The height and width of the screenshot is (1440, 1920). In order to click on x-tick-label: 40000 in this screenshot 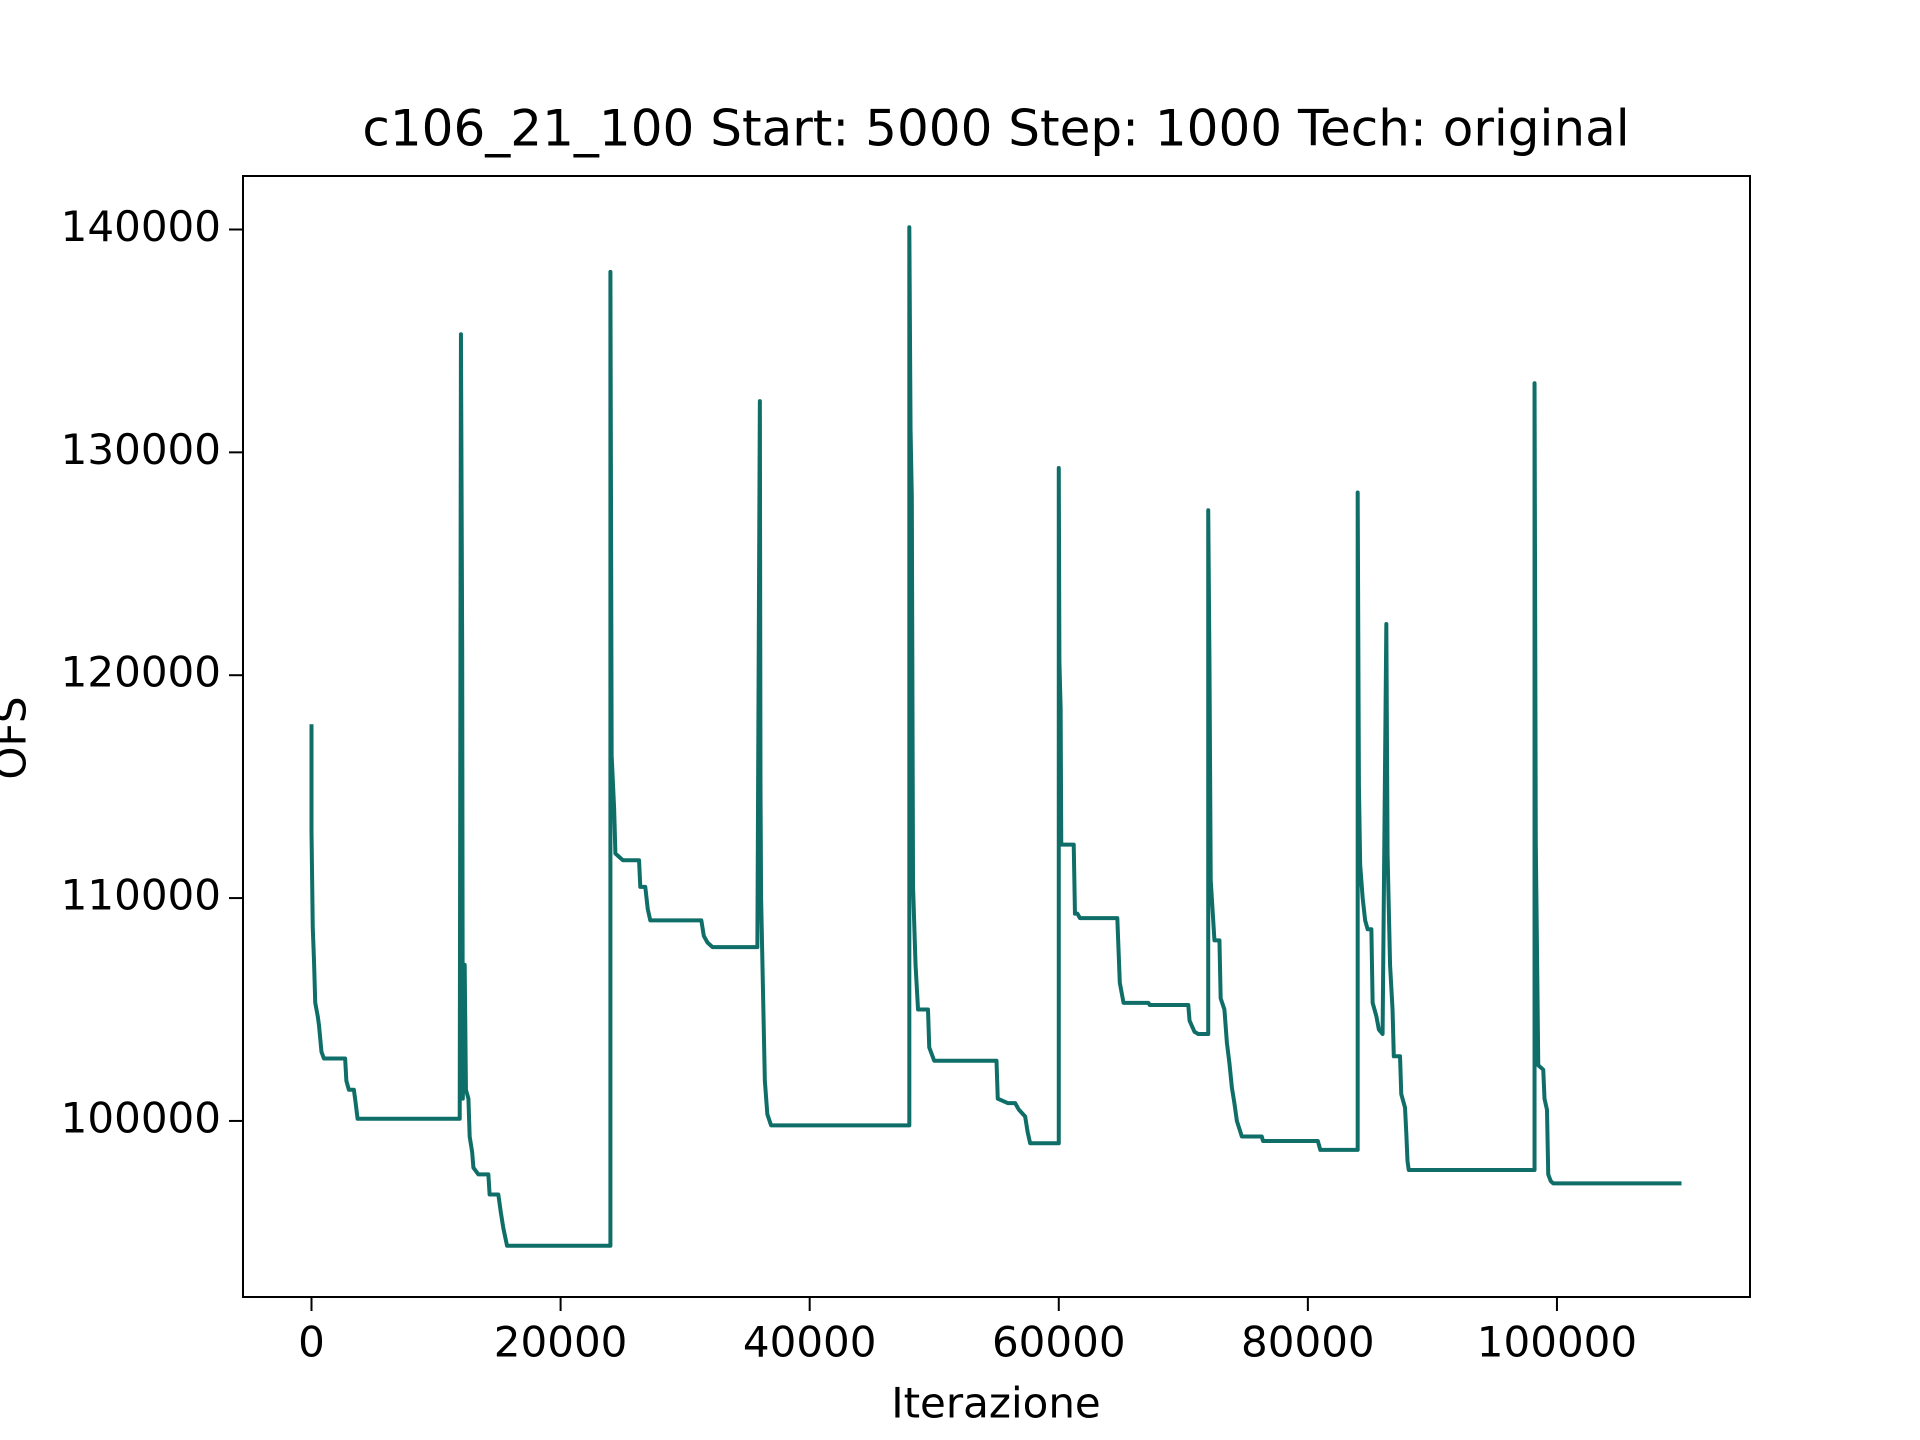, I will do `click(810, 1342)`.